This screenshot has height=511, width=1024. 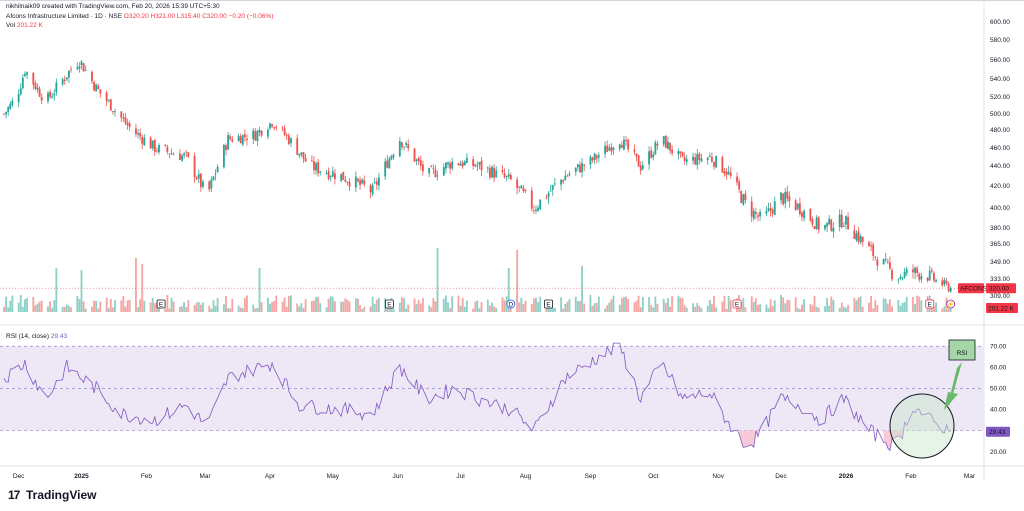 What do you see at coordinates (718, 476) in the screenshot?
I see `time-tick-label: Nov` at bounding box center [718, 476].